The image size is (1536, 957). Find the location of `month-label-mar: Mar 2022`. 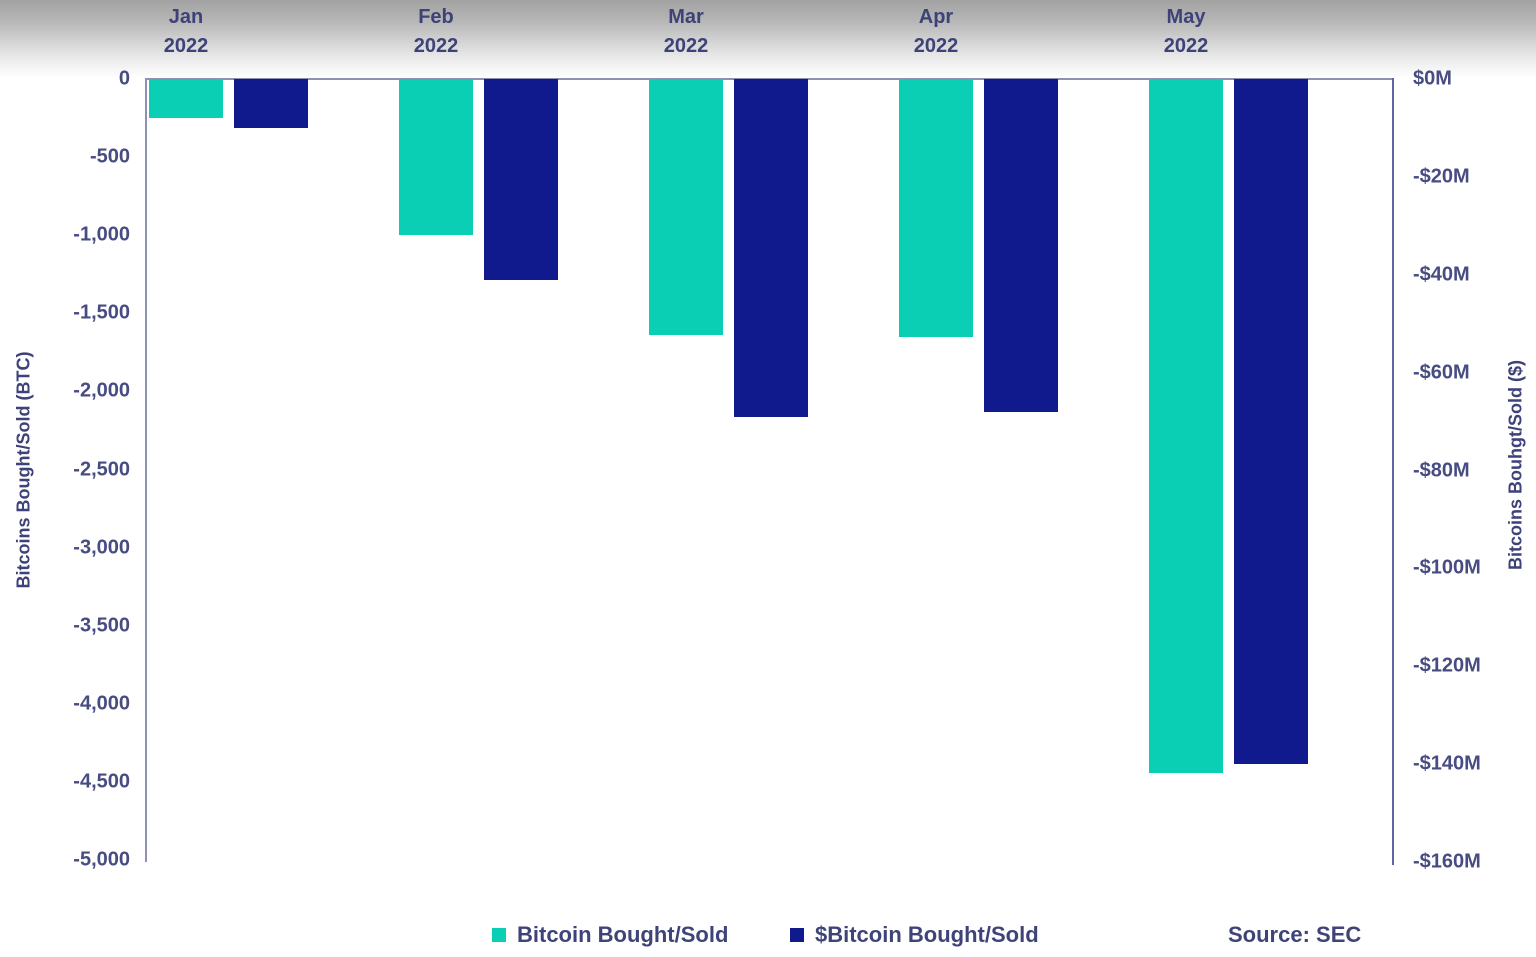

month-label-mar: Mar 2022 is located at coordinates (686, 31).